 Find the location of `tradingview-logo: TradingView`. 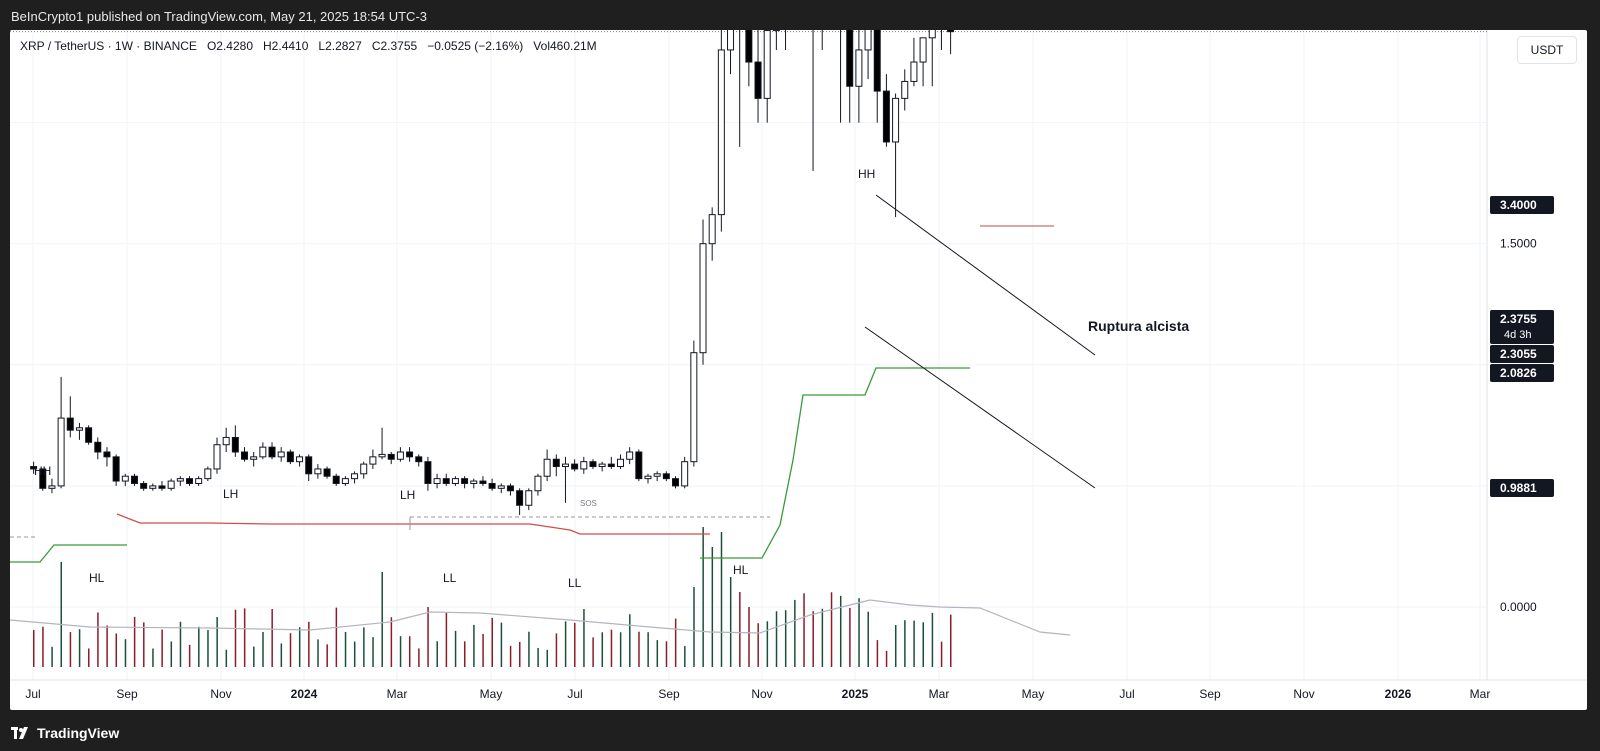

tradingview-logo: TradingView is located at coordinates (65, 733).